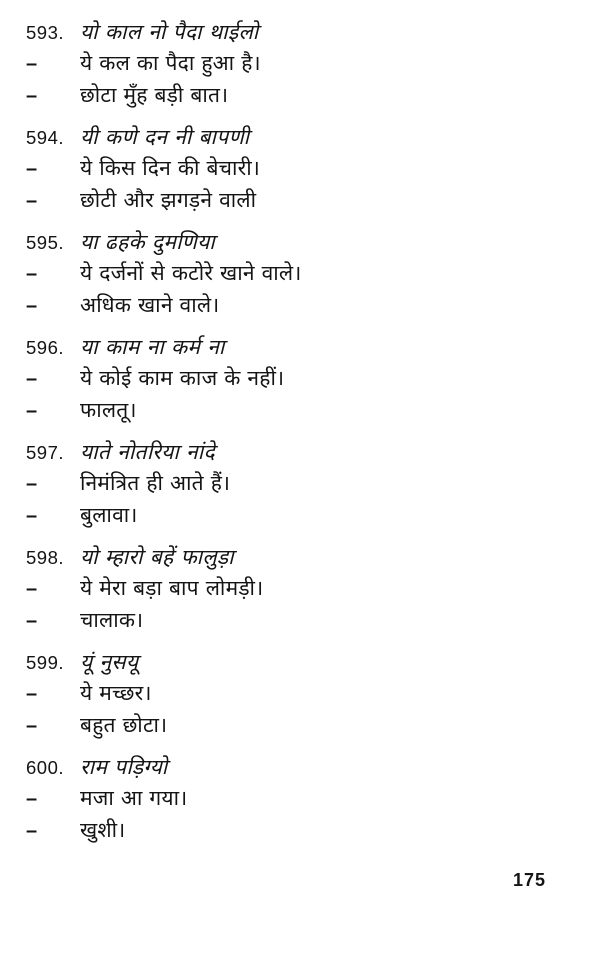 The image size is (600, 971). I want to click on entry-headword: या काम ना कर्म ना, so click(152, 347).